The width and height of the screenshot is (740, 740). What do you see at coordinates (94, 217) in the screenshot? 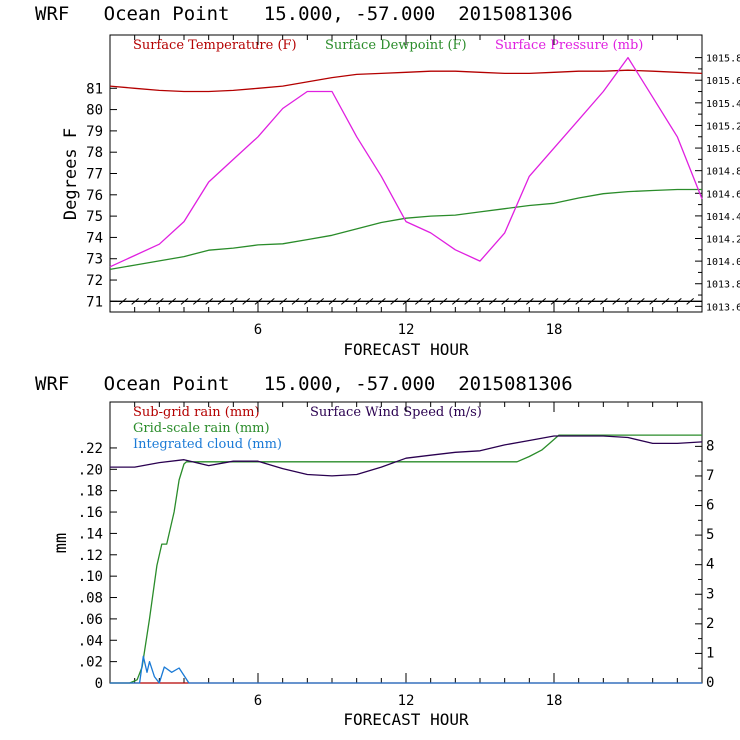
I see `y-tick-label: 75` at bounding box center [94, 217].